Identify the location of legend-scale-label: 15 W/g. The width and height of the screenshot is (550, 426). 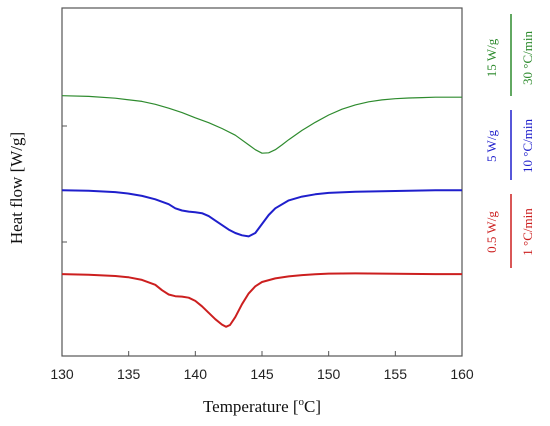
(491, 57).